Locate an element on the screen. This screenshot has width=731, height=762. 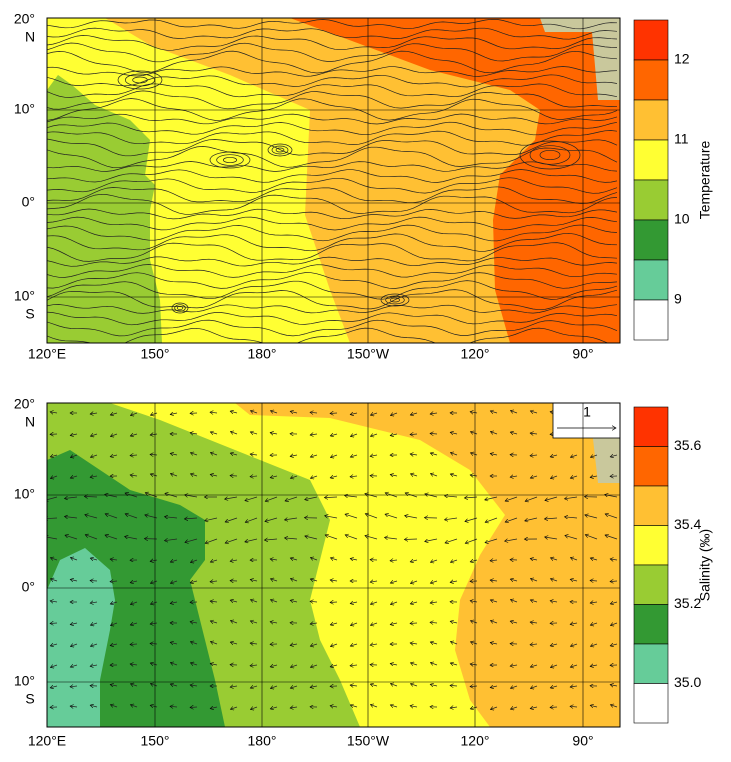
land is located at coordinates (606, 456).